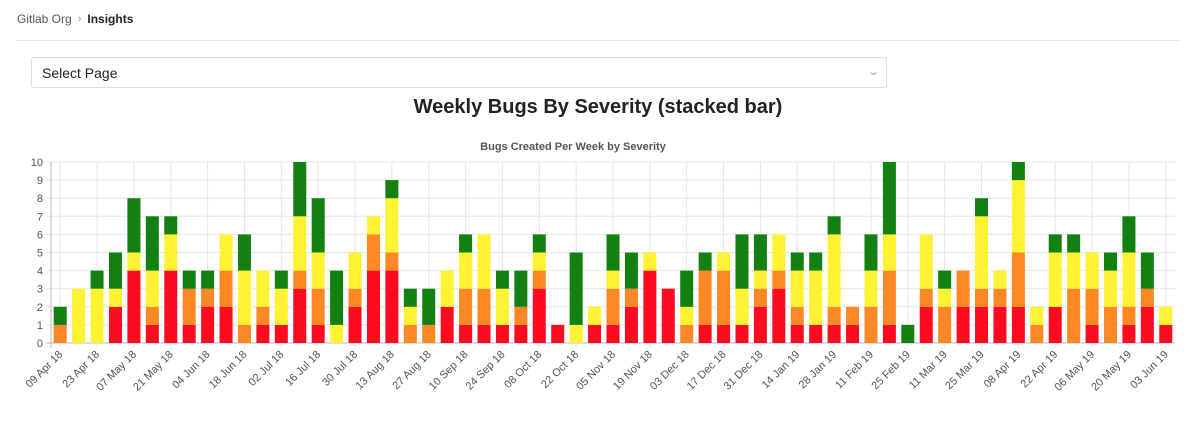 Image resolution: width=1200 pixels, height=422 pixels. What do you see at coordinates (1092, 333) in the screenshot?
I see `bar-segment: 06 May 19: 1` at bounding box center [1092, 333].